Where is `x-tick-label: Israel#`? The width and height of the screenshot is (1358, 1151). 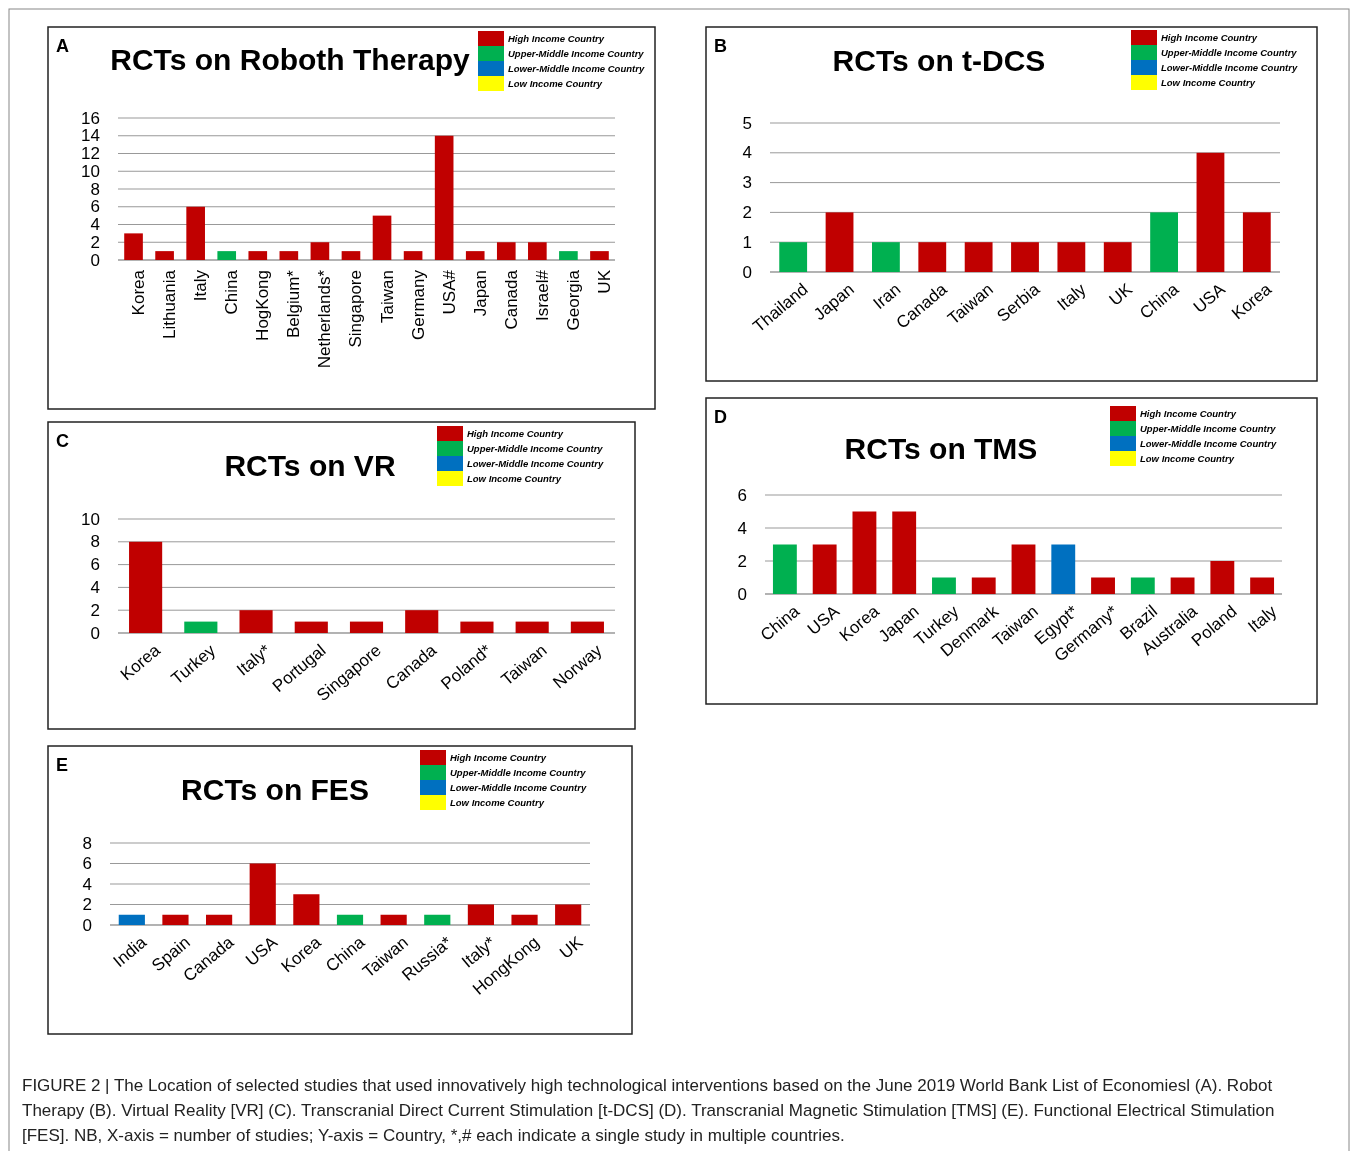 x-tick-label: Israel# is located at coordinates (542, 295).